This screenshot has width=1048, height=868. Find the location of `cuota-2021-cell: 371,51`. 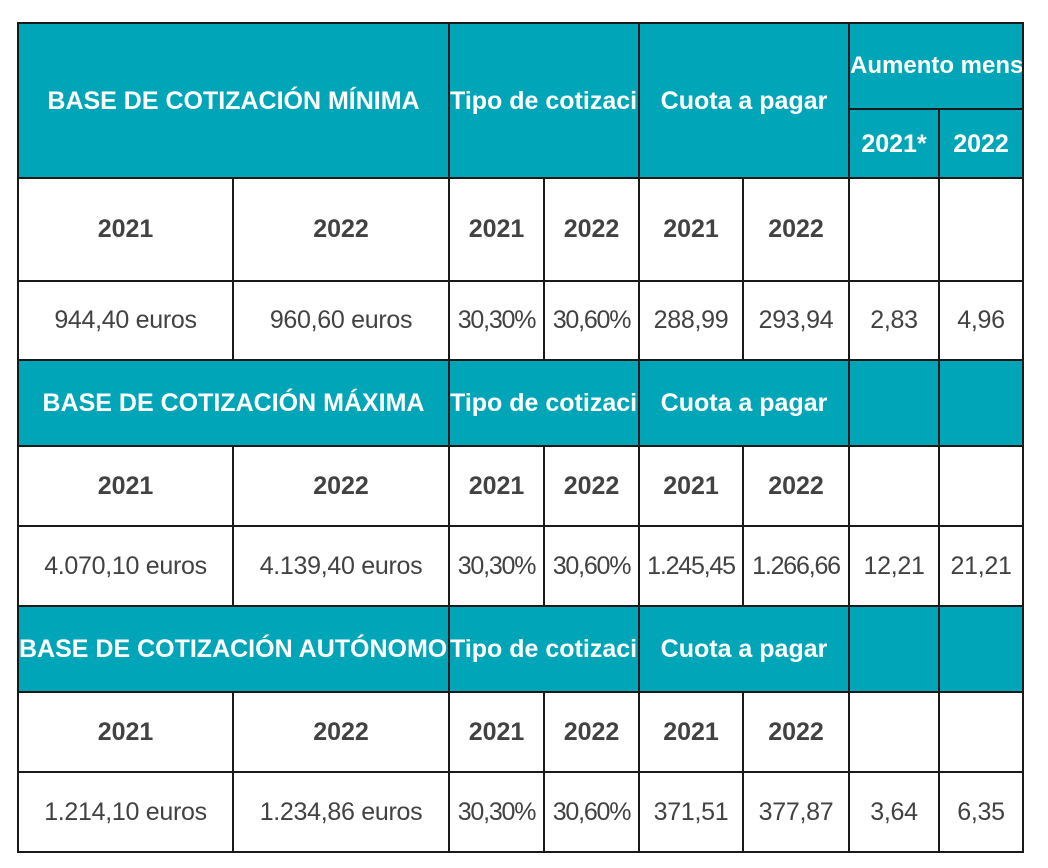

cuota-2021-cell: 371,51 is located at coordinates (691, 812).